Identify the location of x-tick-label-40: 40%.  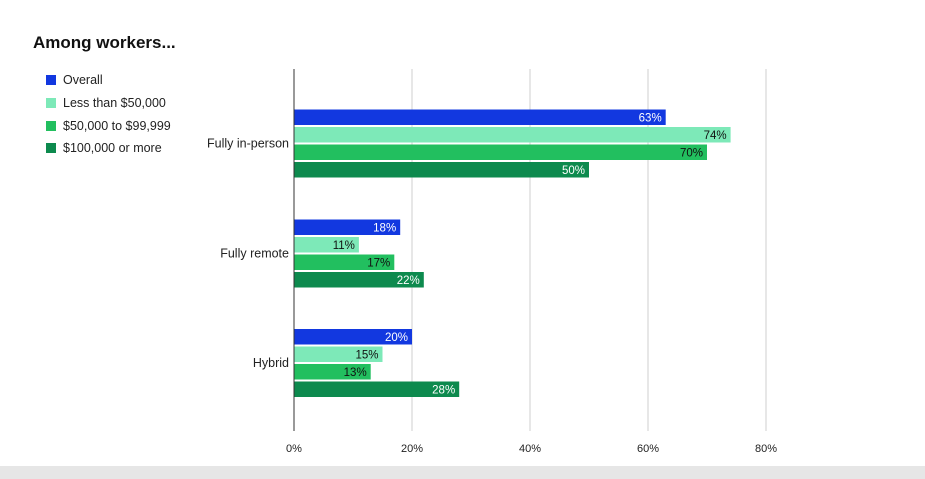
(530, 449).